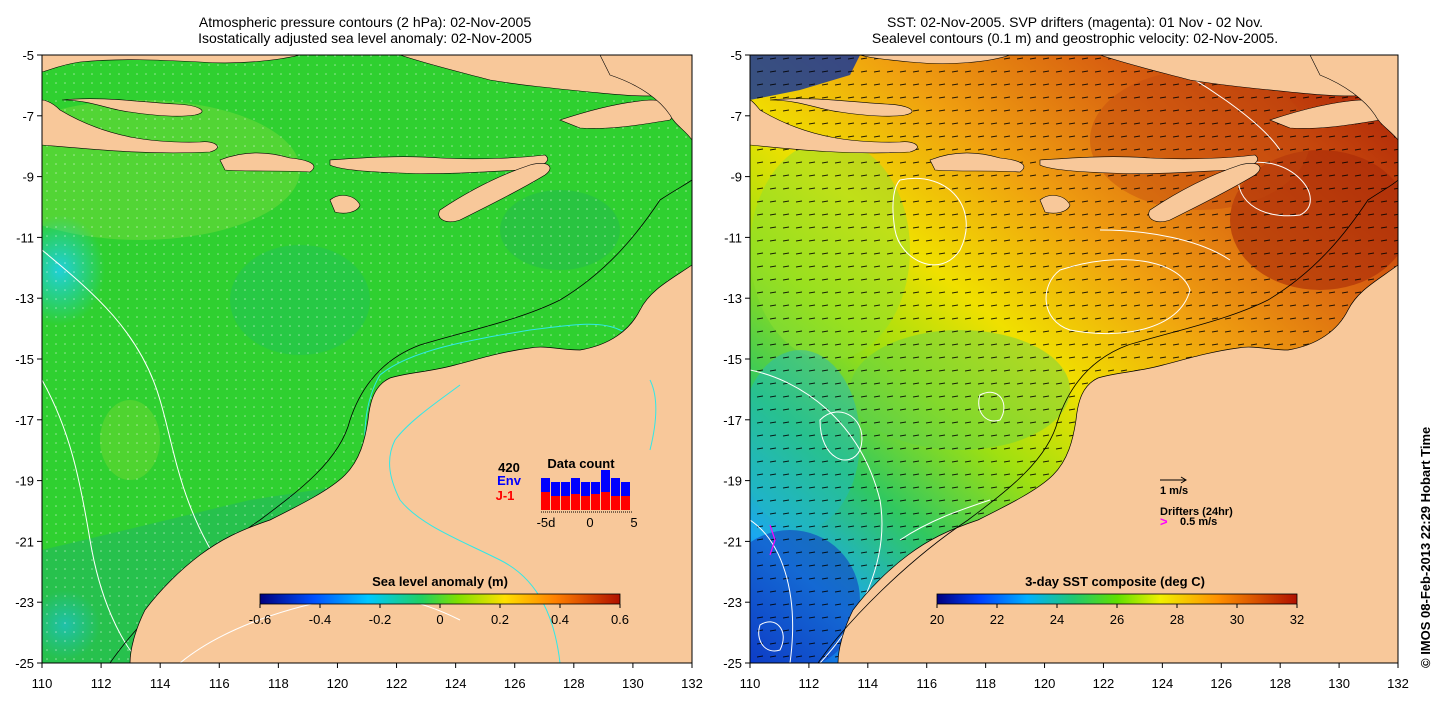 The width and height of the screenshot is (1440, 710). What do you see at coordinates (733, 237) in the screenshot?
I see `right-y-tick-label: -11` at bounding box center [733, 237].